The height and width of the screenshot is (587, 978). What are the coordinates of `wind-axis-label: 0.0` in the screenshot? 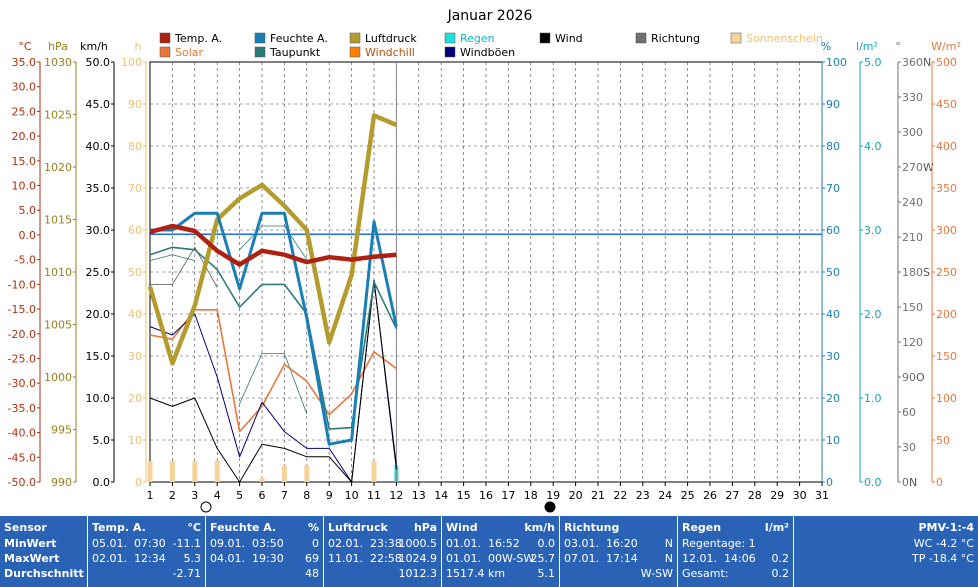 It's located at (102, 482).